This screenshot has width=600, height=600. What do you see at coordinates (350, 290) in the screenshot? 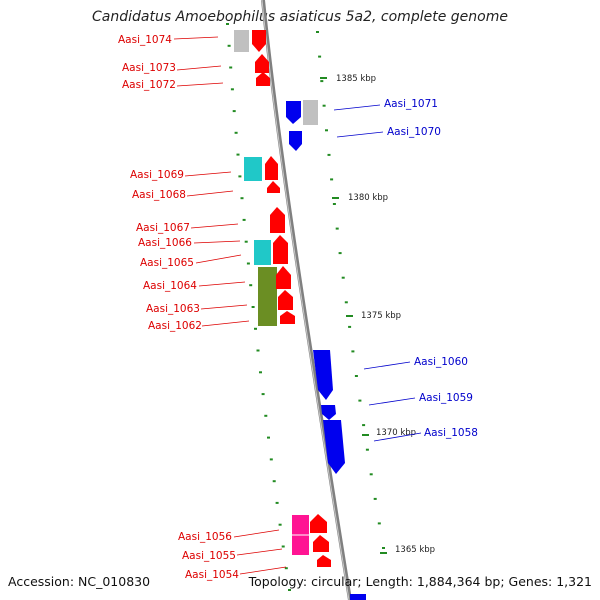
I see `tick-marks-outer` at bounding box center [350, 290].